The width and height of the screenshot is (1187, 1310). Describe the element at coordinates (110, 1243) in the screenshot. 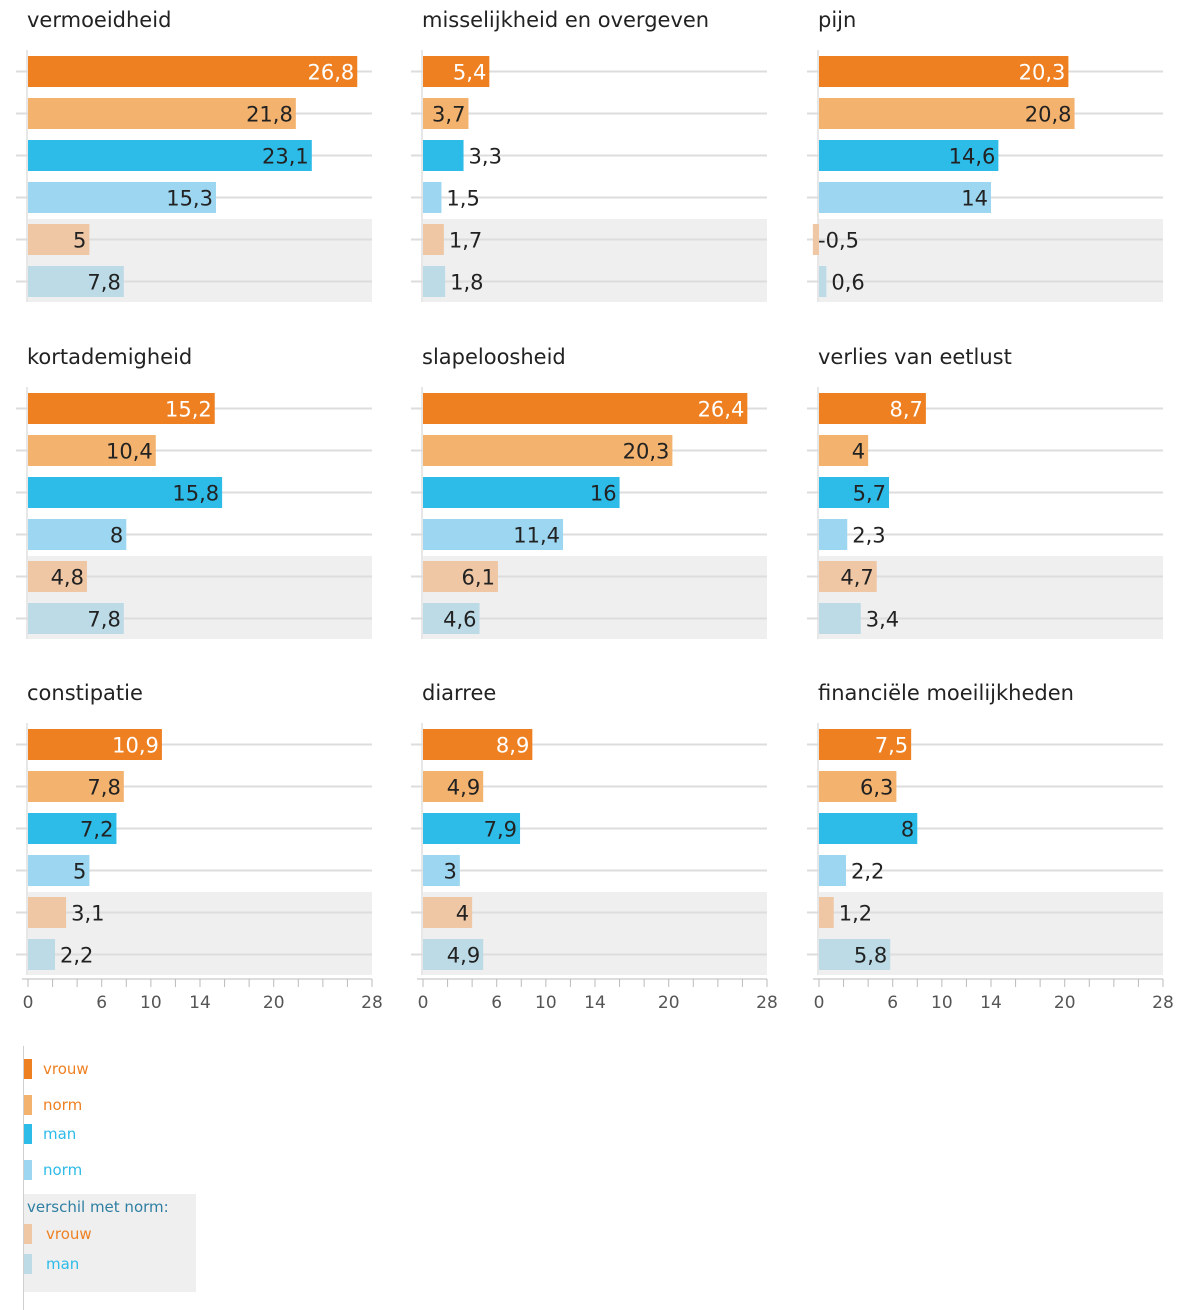

I see `legend-difference-box: verschil met norm: vrouw man` at that location.